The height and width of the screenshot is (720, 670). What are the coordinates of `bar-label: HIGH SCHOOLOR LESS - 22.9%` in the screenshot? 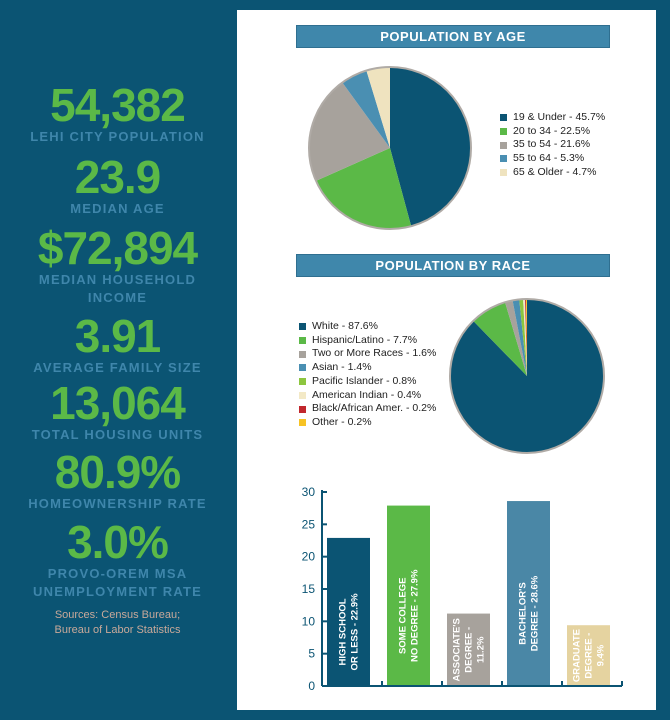 It's located at (349, 632).